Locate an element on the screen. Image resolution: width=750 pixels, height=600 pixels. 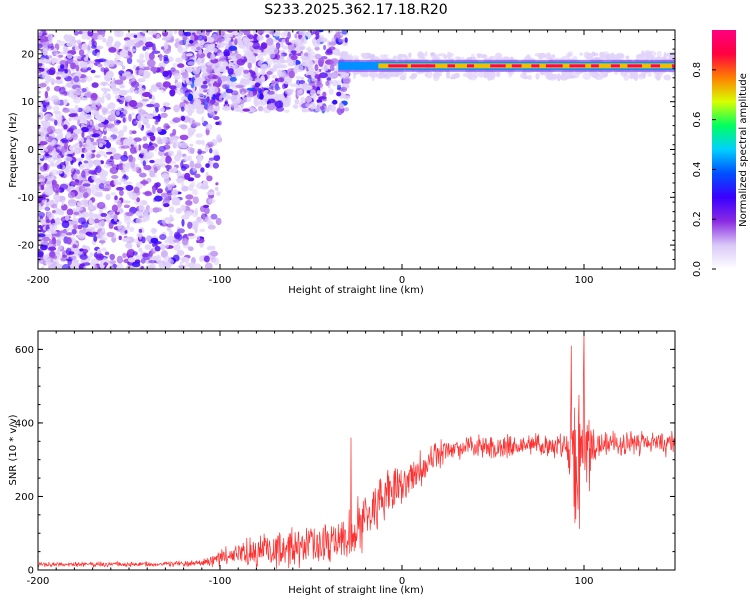
colorbar-bar is located at coordinates (724, 149).